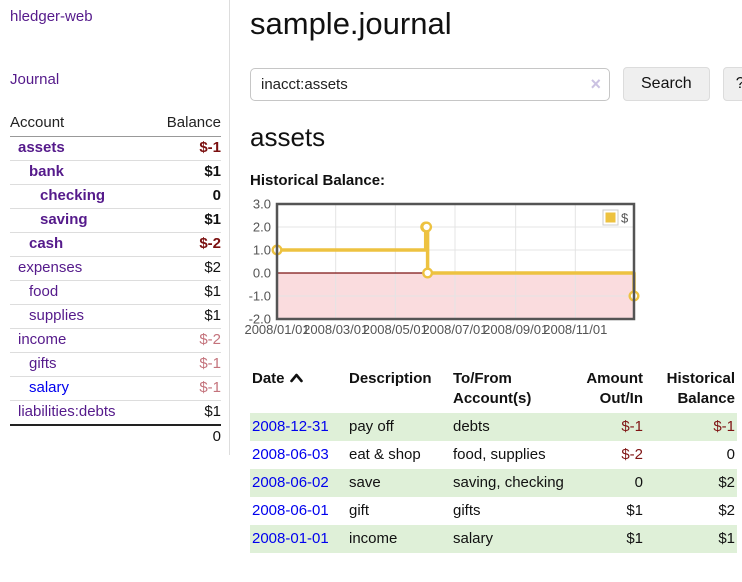  I want to click on svg-text: 2008/07/01, so click(454, 329).